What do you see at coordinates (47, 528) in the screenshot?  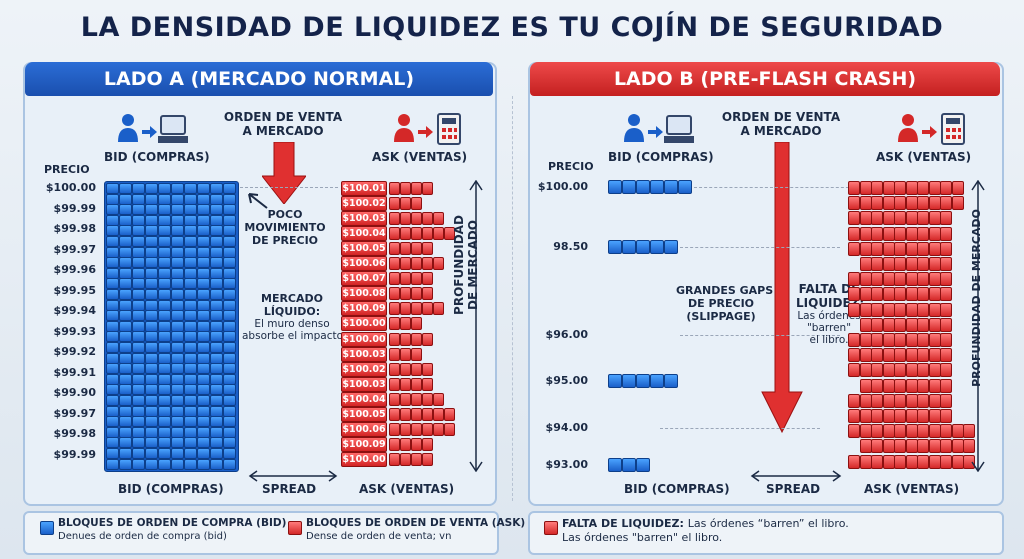 I see `bid-legend-swatch` at bounding box center [47, 528].